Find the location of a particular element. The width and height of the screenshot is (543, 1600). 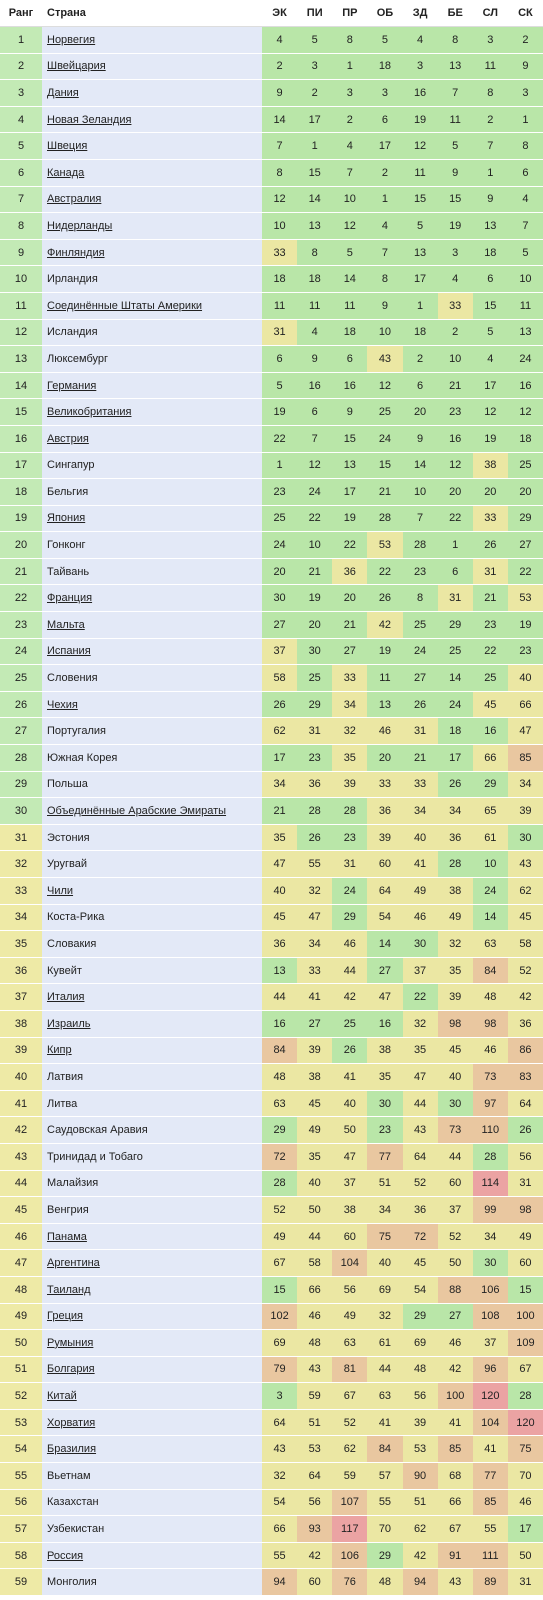

country-name: Норвегия is located at coordinates (152, 40).